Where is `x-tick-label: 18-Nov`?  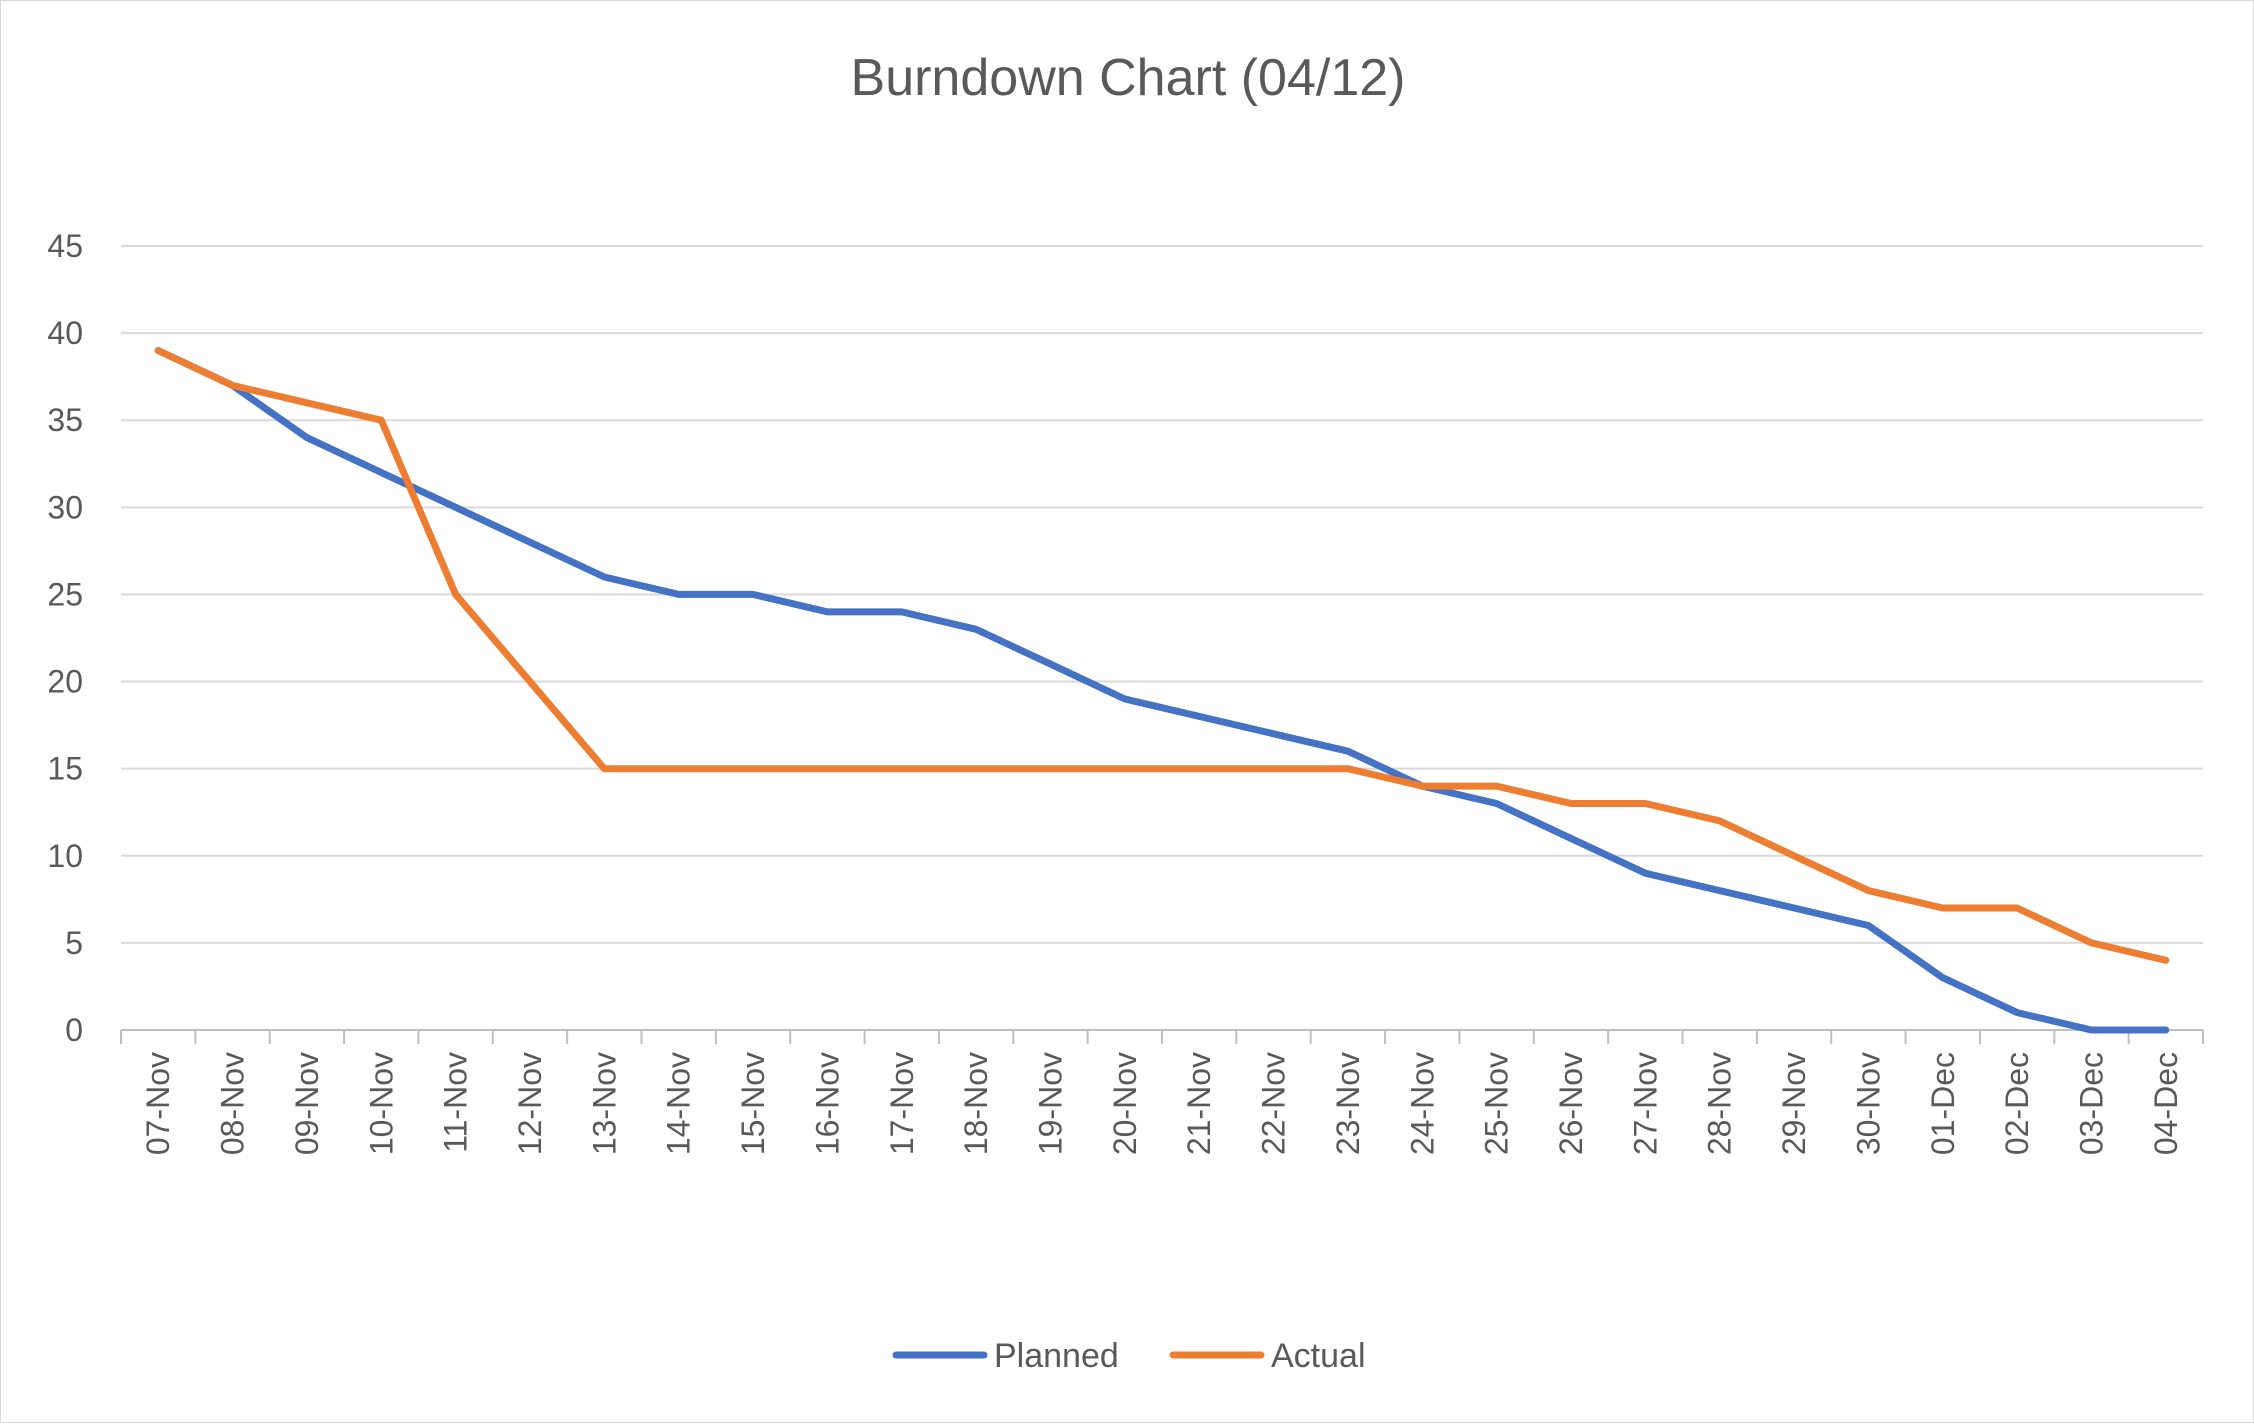
x-tick-label: 18-Nov is located at coordinates (976, 1103).